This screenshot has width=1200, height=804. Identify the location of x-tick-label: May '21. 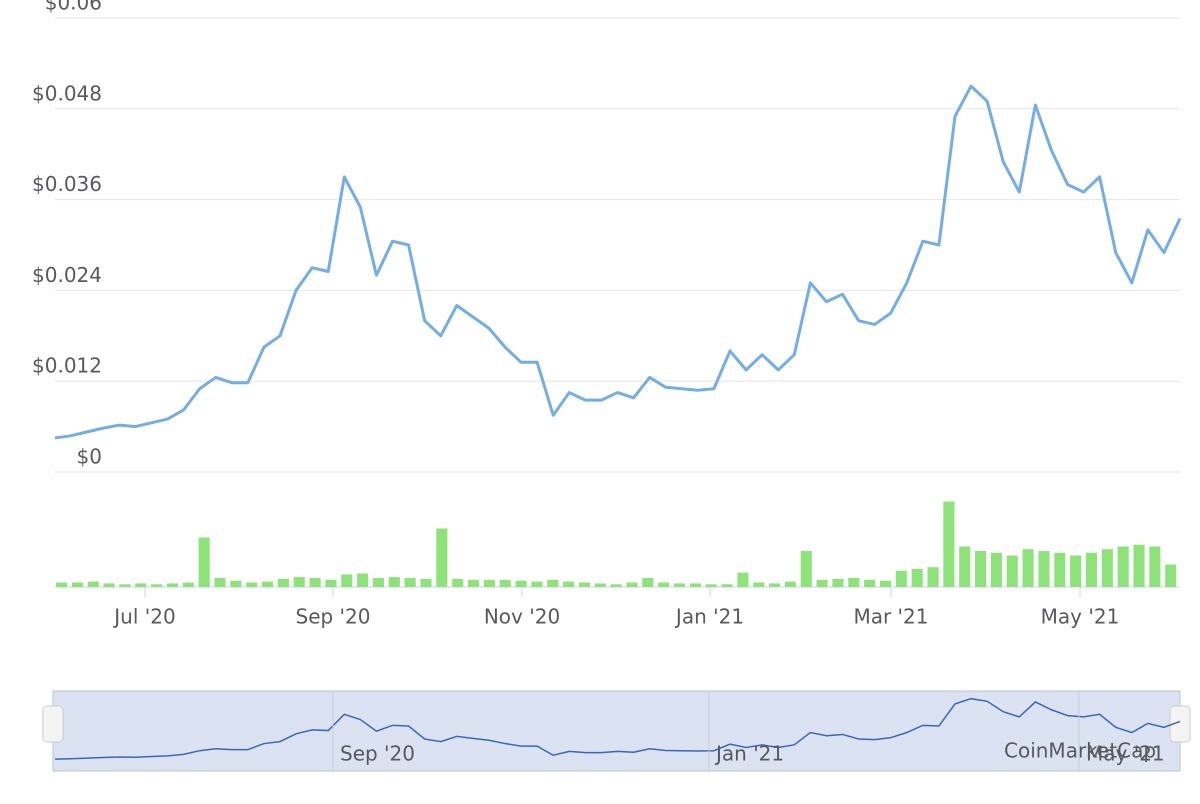
(1080, 617).